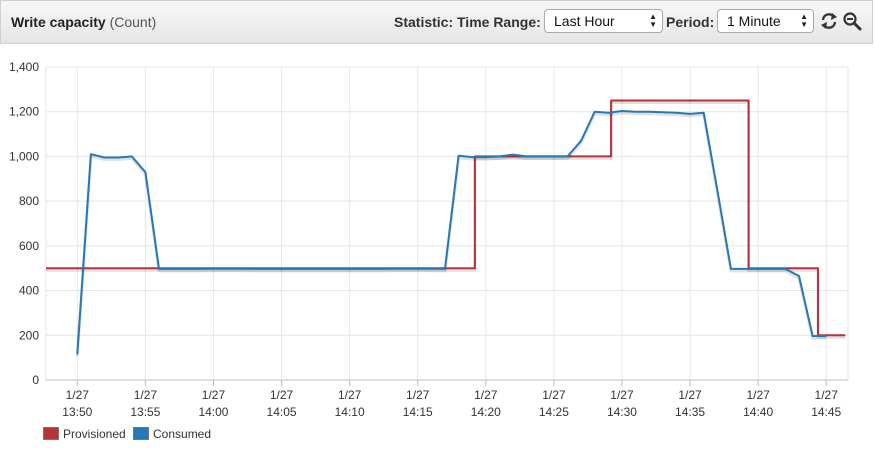 The width and height of the screenshot is (875, 449). I want to click on x-tick-label-time: 14:05, so click(282, 412).